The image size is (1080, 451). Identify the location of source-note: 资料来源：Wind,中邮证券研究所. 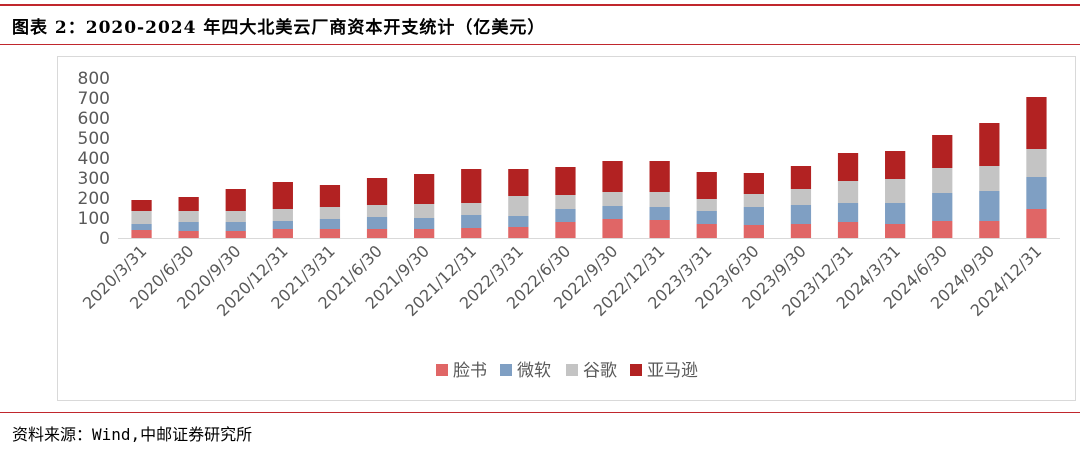
(132, 434).